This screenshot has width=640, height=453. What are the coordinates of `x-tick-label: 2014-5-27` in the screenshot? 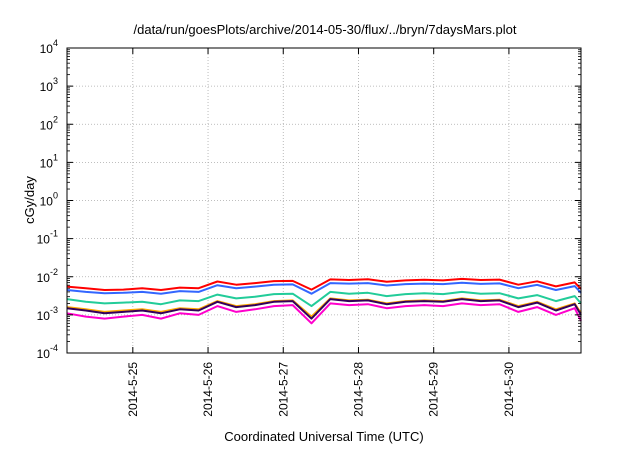 It's located at (283, 389).